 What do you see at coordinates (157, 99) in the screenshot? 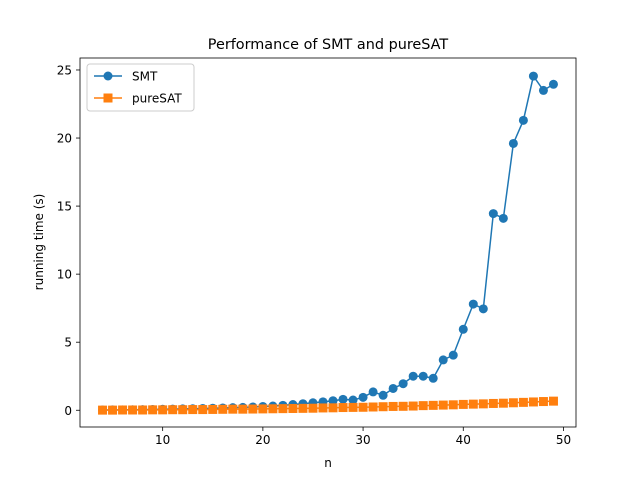
I see `legend-label-pureSAT: pureSAT` at bounding box center [157, 99].